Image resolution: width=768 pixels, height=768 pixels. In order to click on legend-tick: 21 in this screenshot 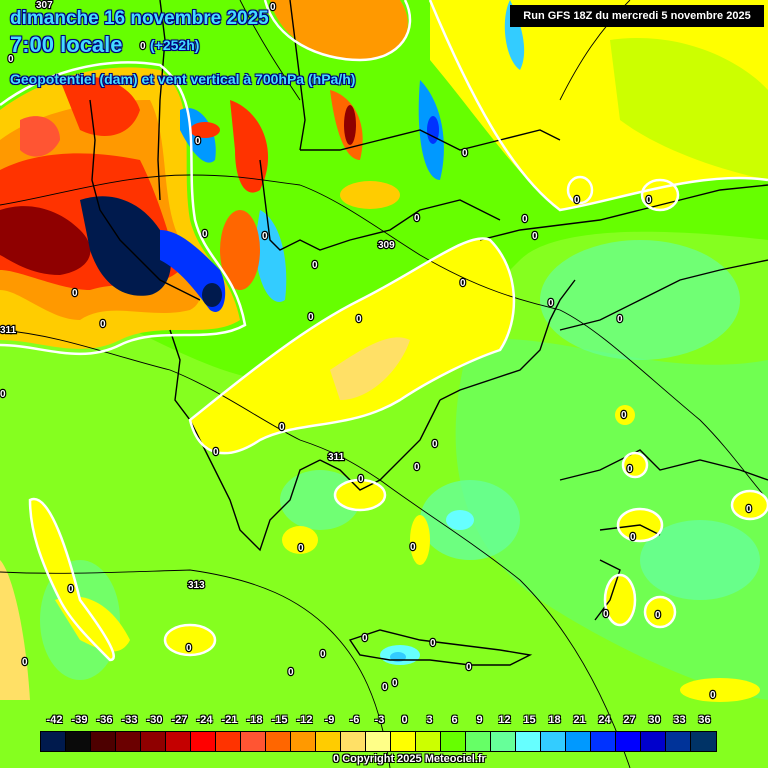, I will do `click(579, 720)`.